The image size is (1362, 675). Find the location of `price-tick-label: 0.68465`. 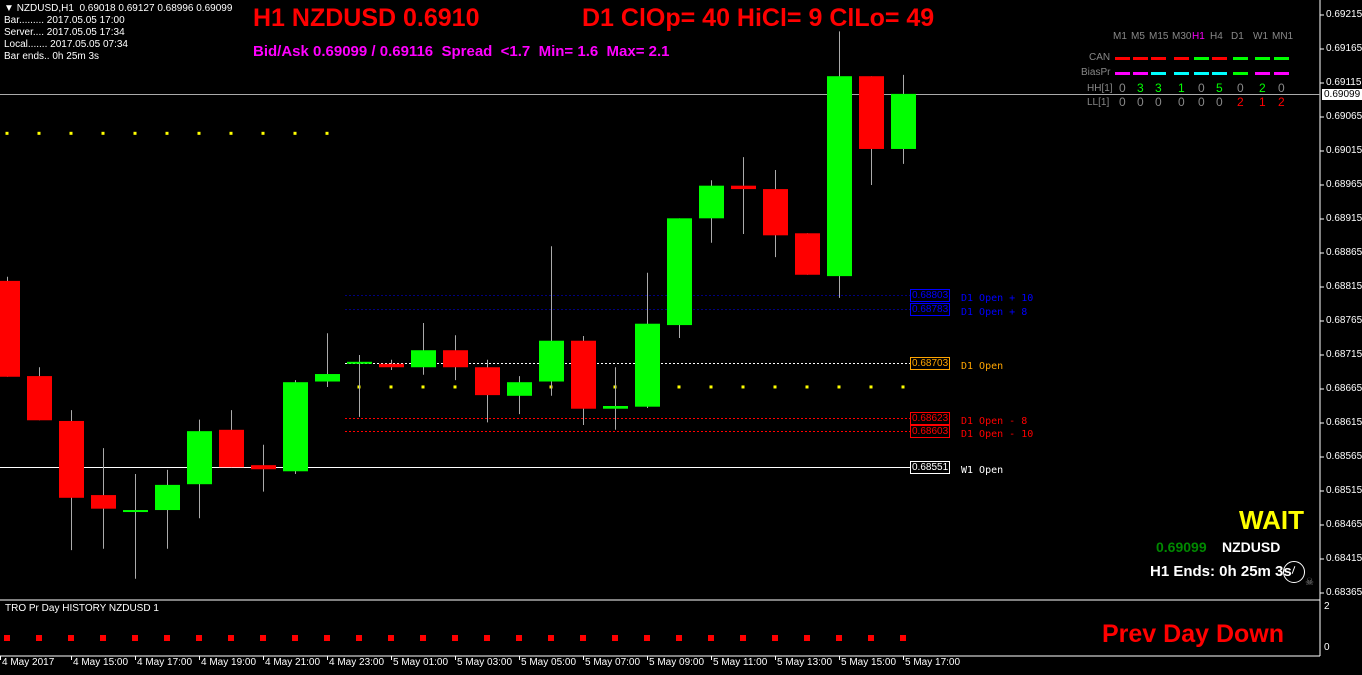

price-tick-label: 0.68465 is located at coordinates (1344, 524).